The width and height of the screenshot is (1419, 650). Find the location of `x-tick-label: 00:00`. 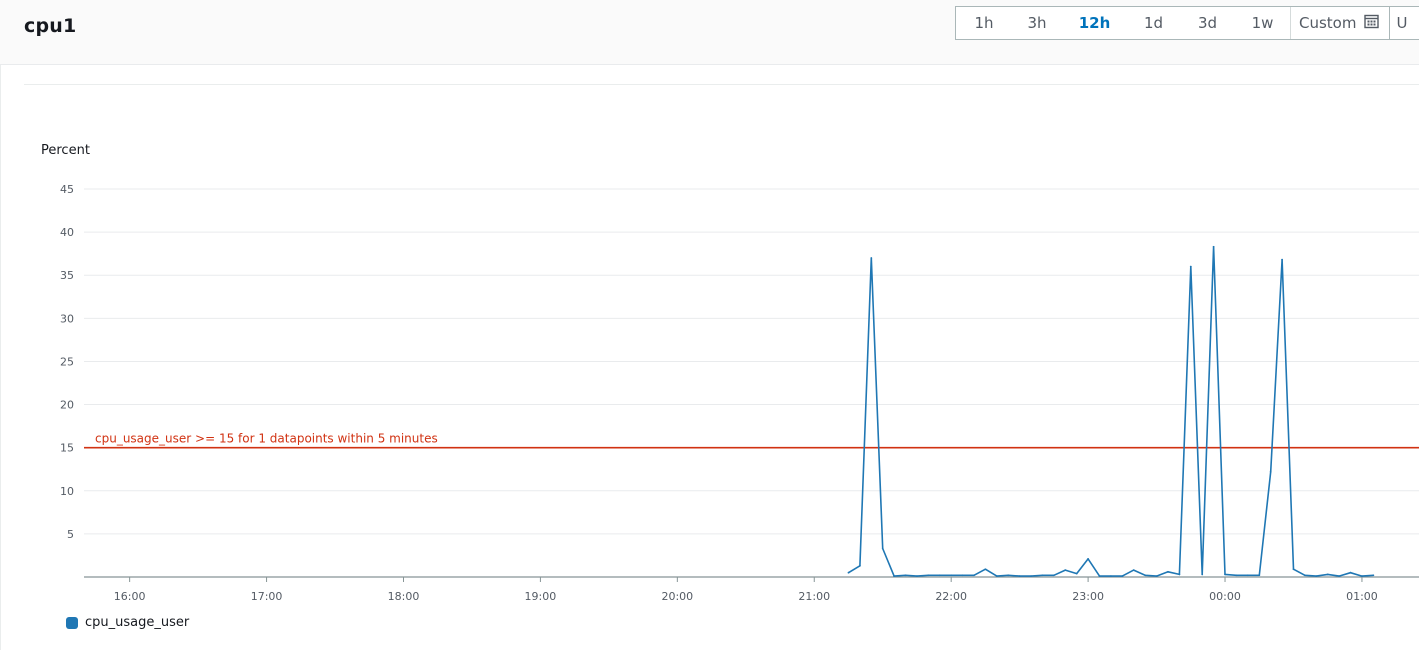

x-tick-label: 00:00 is located at coordinates (1225, 596).